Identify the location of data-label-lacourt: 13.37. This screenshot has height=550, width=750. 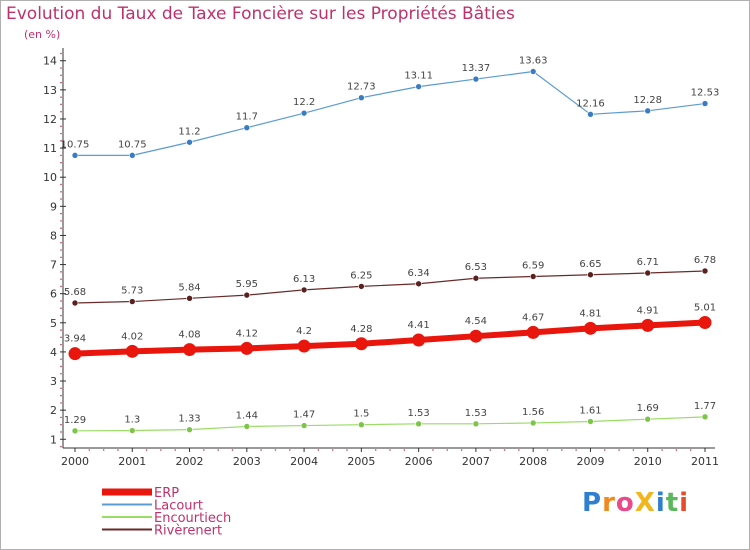
(476, 68).